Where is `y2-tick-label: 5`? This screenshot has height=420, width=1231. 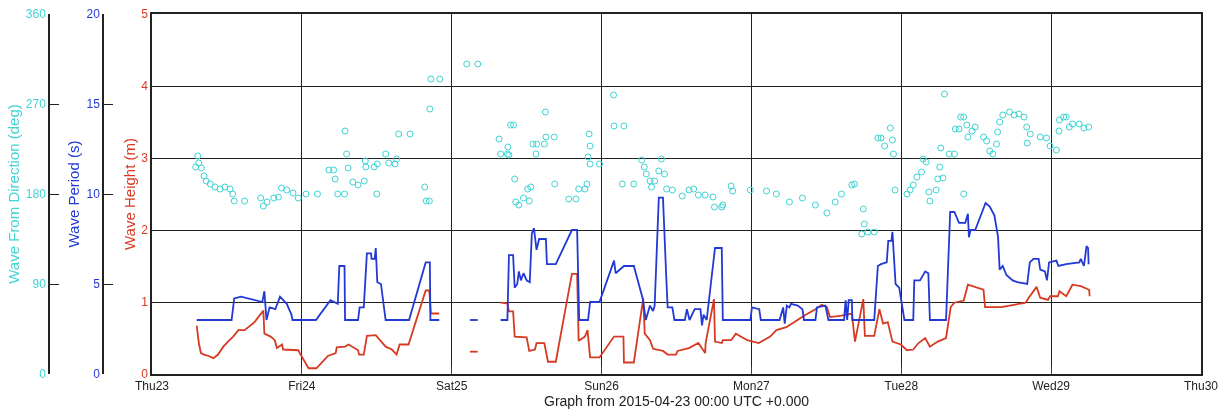
y2-tick-label: 5 is located at coordinates (97, 284).